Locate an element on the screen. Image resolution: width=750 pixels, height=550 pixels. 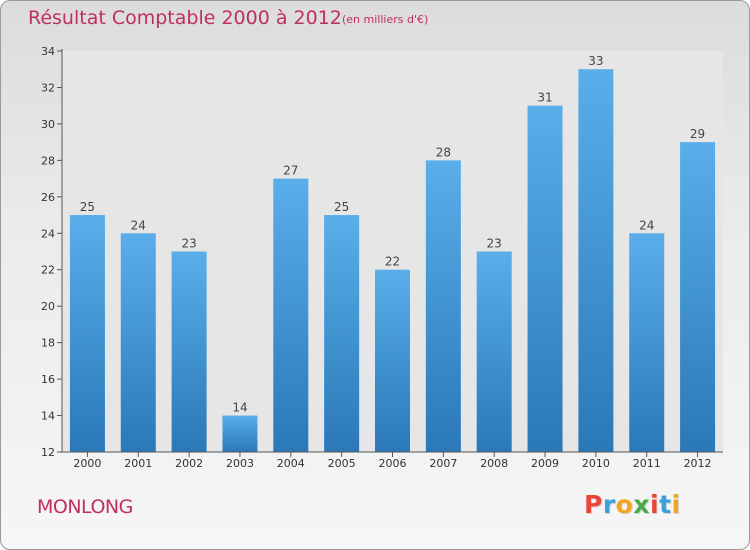
data-label: 33 is located at coordinates (595, 61).